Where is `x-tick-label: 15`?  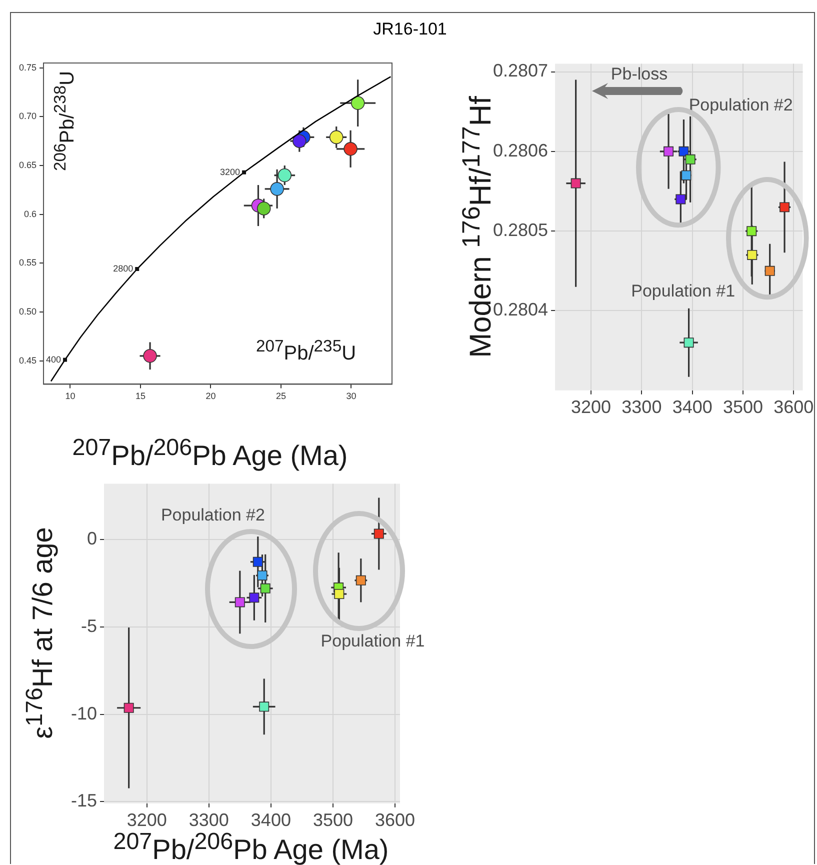
x-tick-label: 15 is located at coordinates (140, 396).